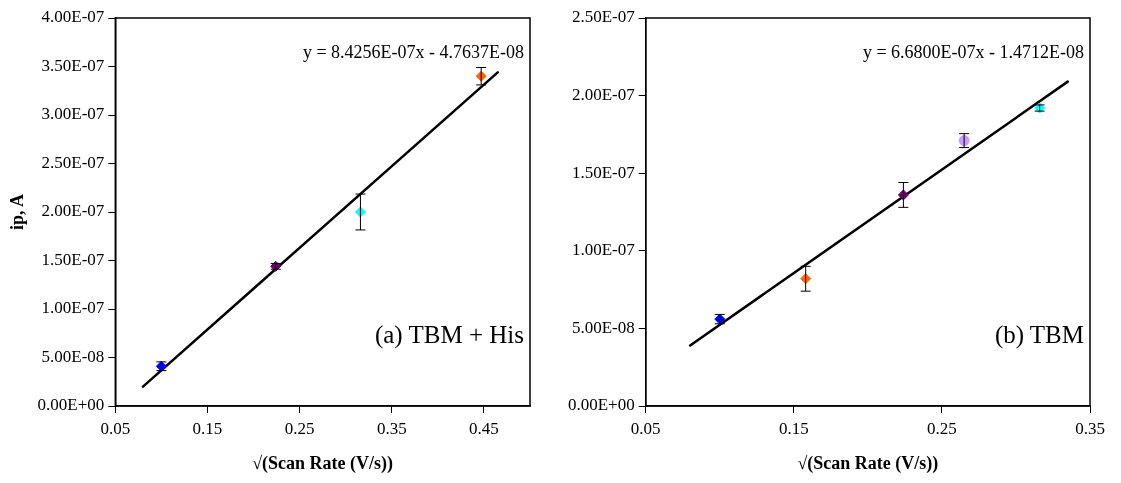 The width and height of the screenshot is (1121, 483). I want to click on y-tick-label: 3.50E-07, so click(73, 65).